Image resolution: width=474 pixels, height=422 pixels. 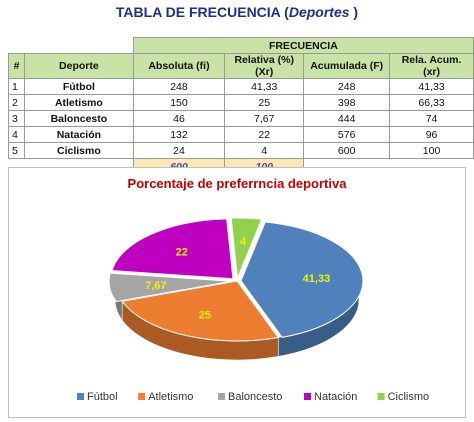 I want to click on row-index: 5, so click(x=16, y=150).